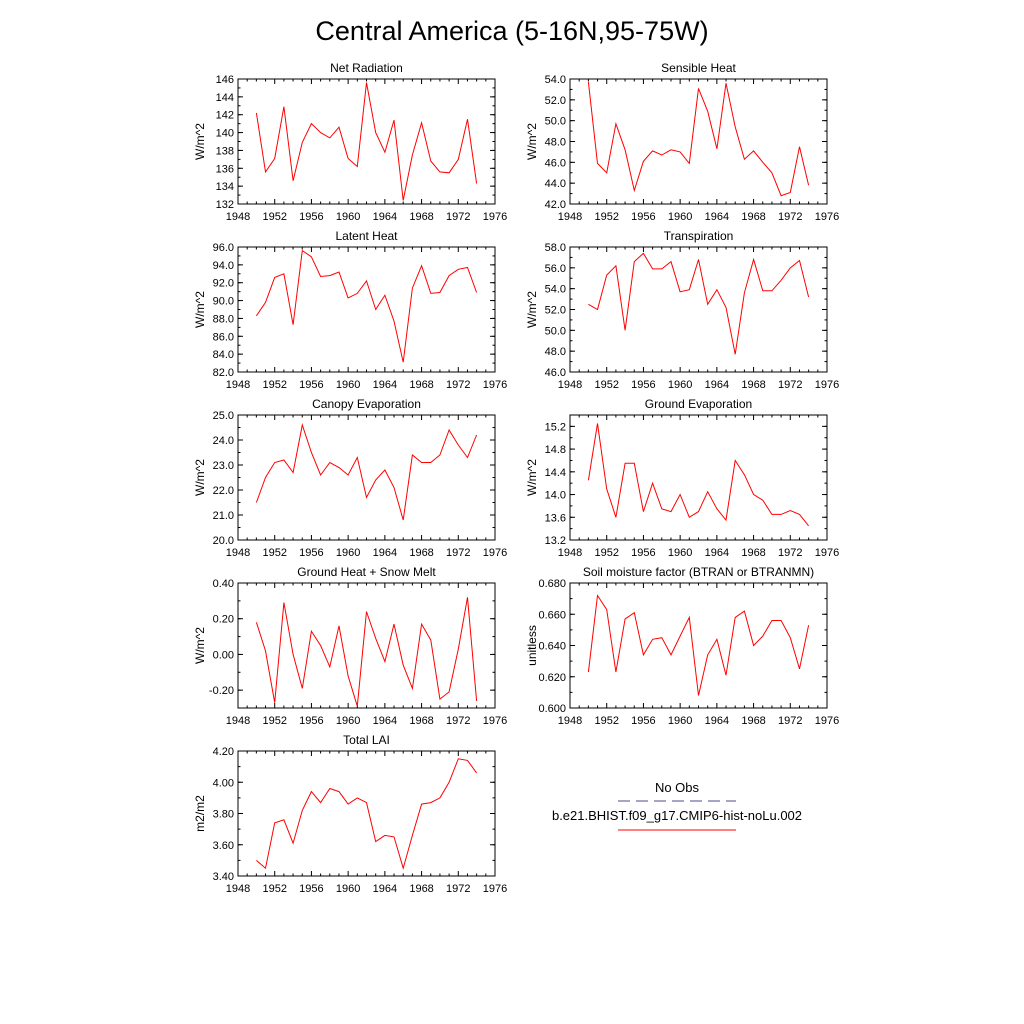  Describe the element at coordinates (223, 541) in the screenshot. I see `y-tick-label: 20.0` at that location.